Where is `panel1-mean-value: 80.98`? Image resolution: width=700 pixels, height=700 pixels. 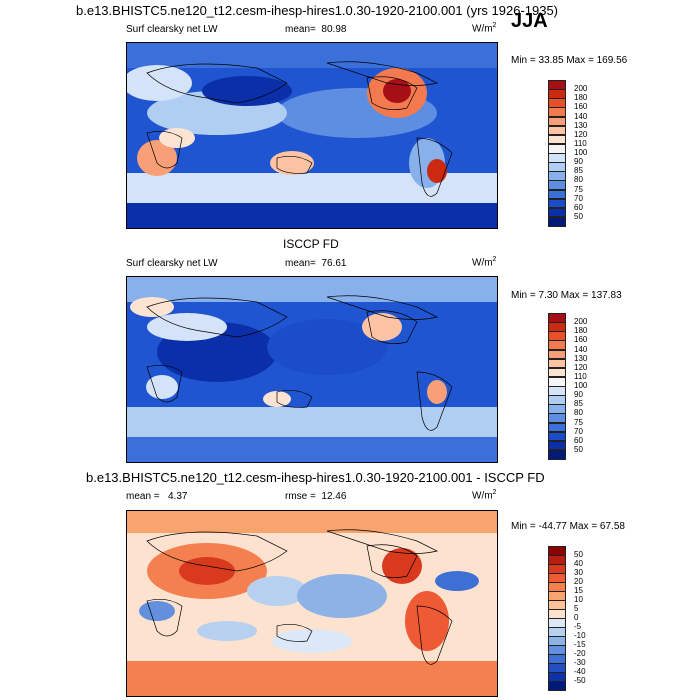 panel1-mean-value: 80.98 is located at coordinates (334, 29).